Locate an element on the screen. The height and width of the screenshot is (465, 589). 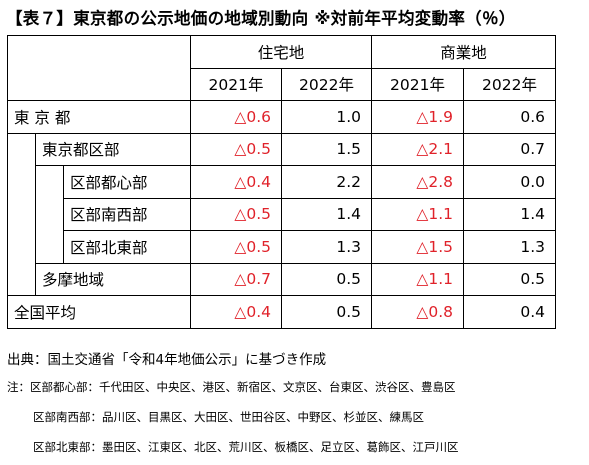
row-label: 多摩地域 is located at coordinates (113, 279).